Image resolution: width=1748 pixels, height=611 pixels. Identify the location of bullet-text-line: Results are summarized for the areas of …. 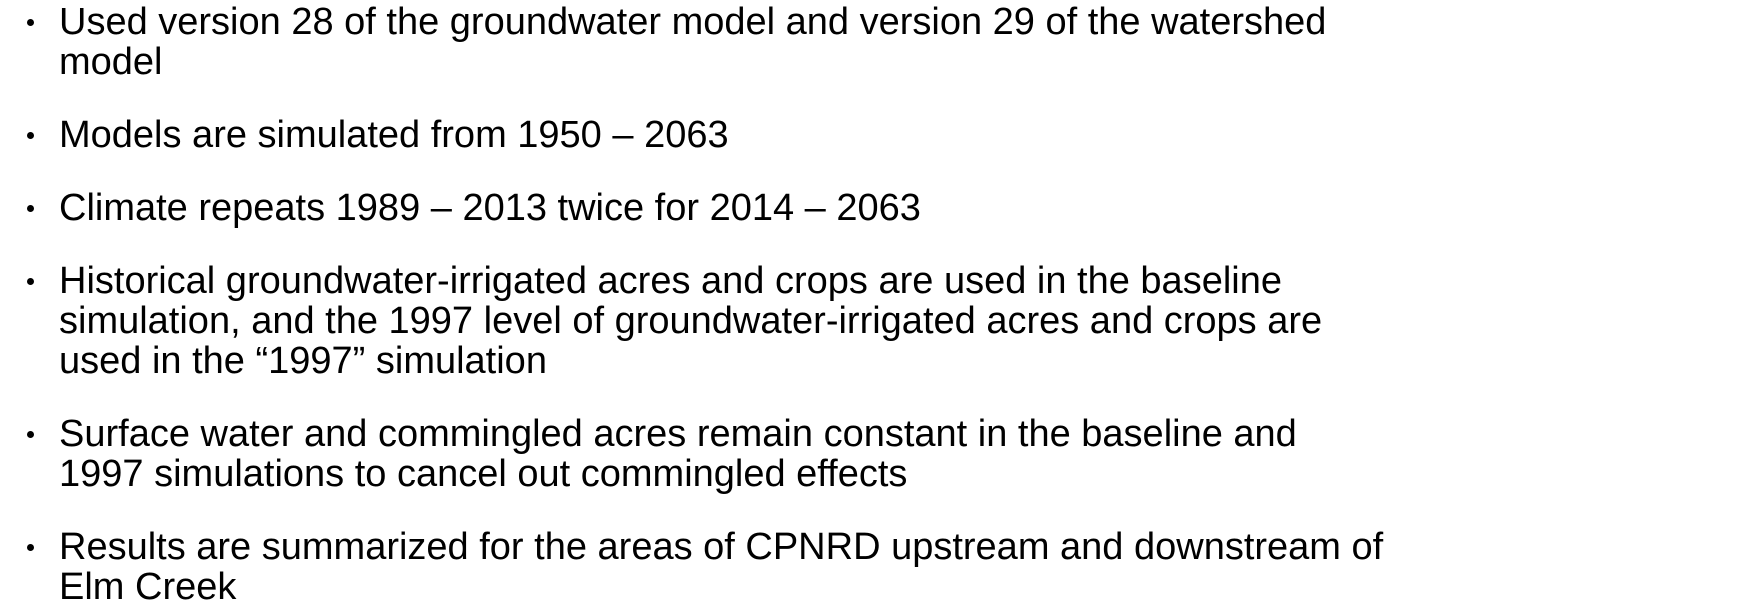
(721, 547).